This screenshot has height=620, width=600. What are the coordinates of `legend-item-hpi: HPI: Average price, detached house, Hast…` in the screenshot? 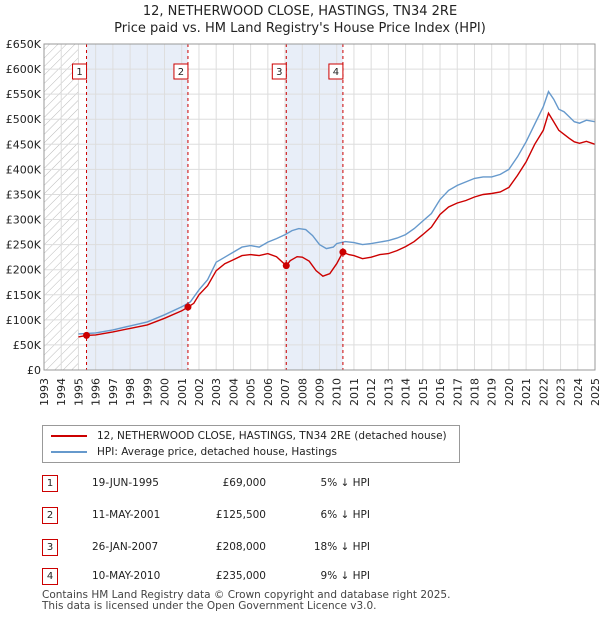 It's located at (194, 452).